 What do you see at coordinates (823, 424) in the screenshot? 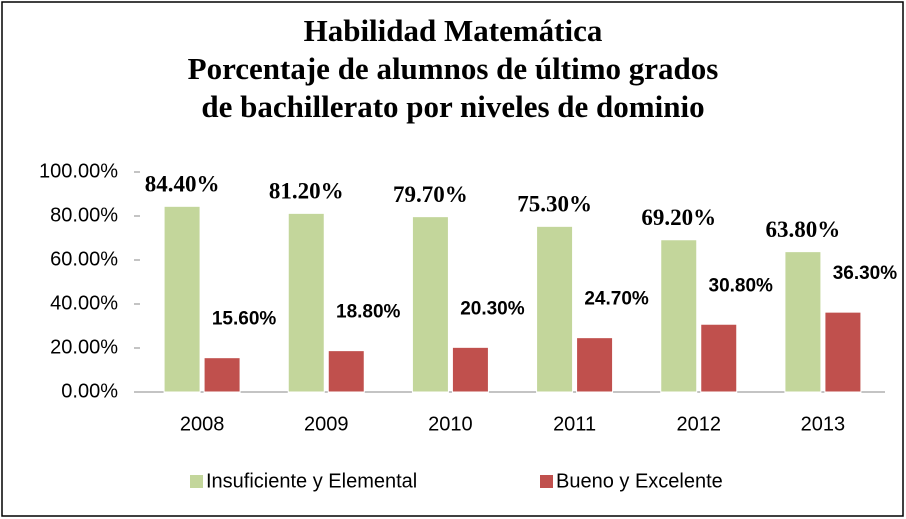
I see `x-tick-label: 2013` at bounding box center [823, 424].